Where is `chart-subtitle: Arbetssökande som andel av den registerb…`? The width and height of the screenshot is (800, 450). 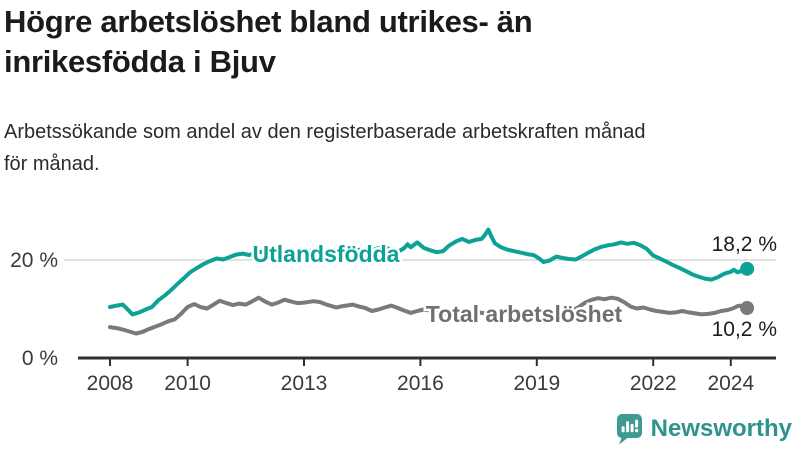
chart-subtitle: Arbetssökande som andel av den registerb… is located at coordinates (399, 148).